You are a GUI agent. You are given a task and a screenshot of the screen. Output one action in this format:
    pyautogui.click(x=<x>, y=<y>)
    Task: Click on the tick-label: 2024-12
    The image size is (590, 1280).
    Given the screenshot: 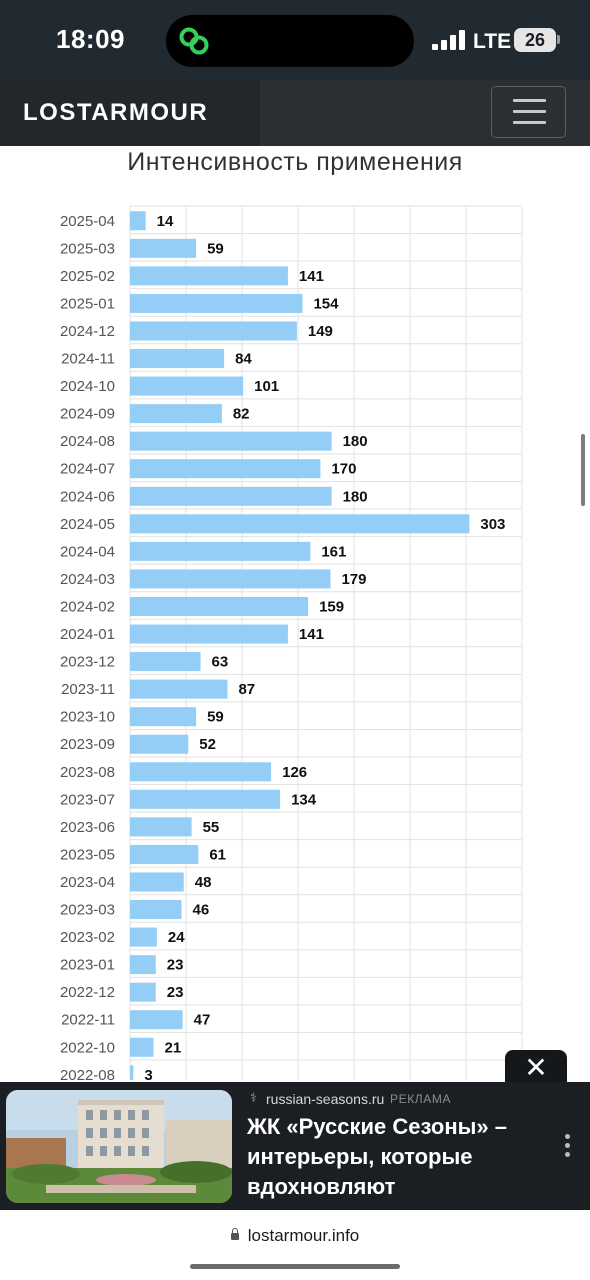 What is the action you would take?
    pyautogui.click(x=87, y=331)
    